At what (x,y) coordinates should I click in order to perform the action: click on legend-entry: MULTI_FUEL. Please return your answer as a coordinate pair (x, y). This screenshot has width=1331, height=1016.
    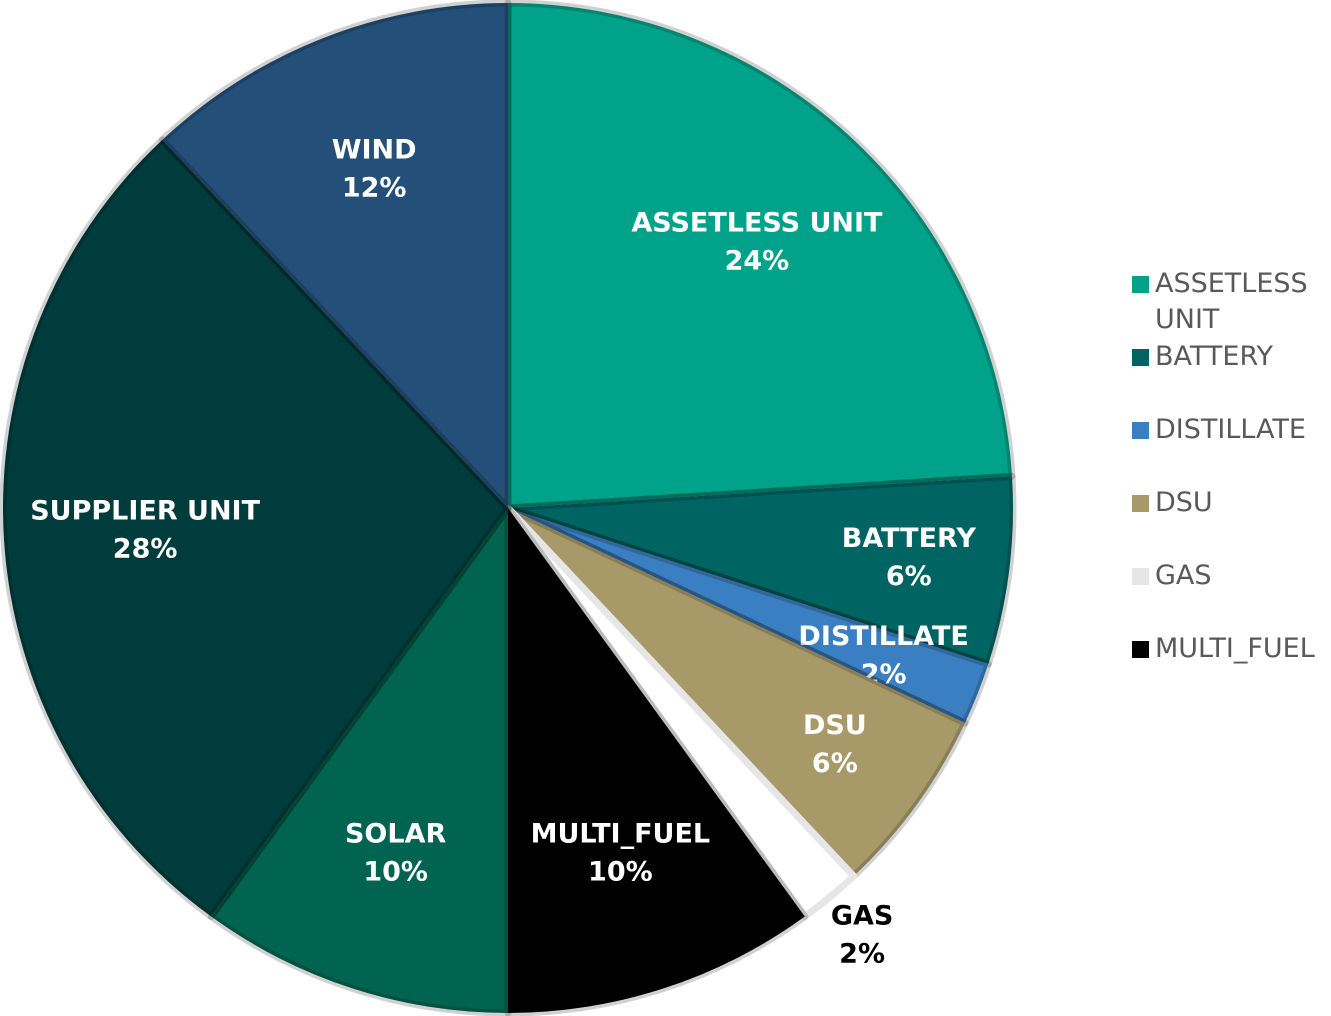
    Looking at the image, I should click on (1230, 653).